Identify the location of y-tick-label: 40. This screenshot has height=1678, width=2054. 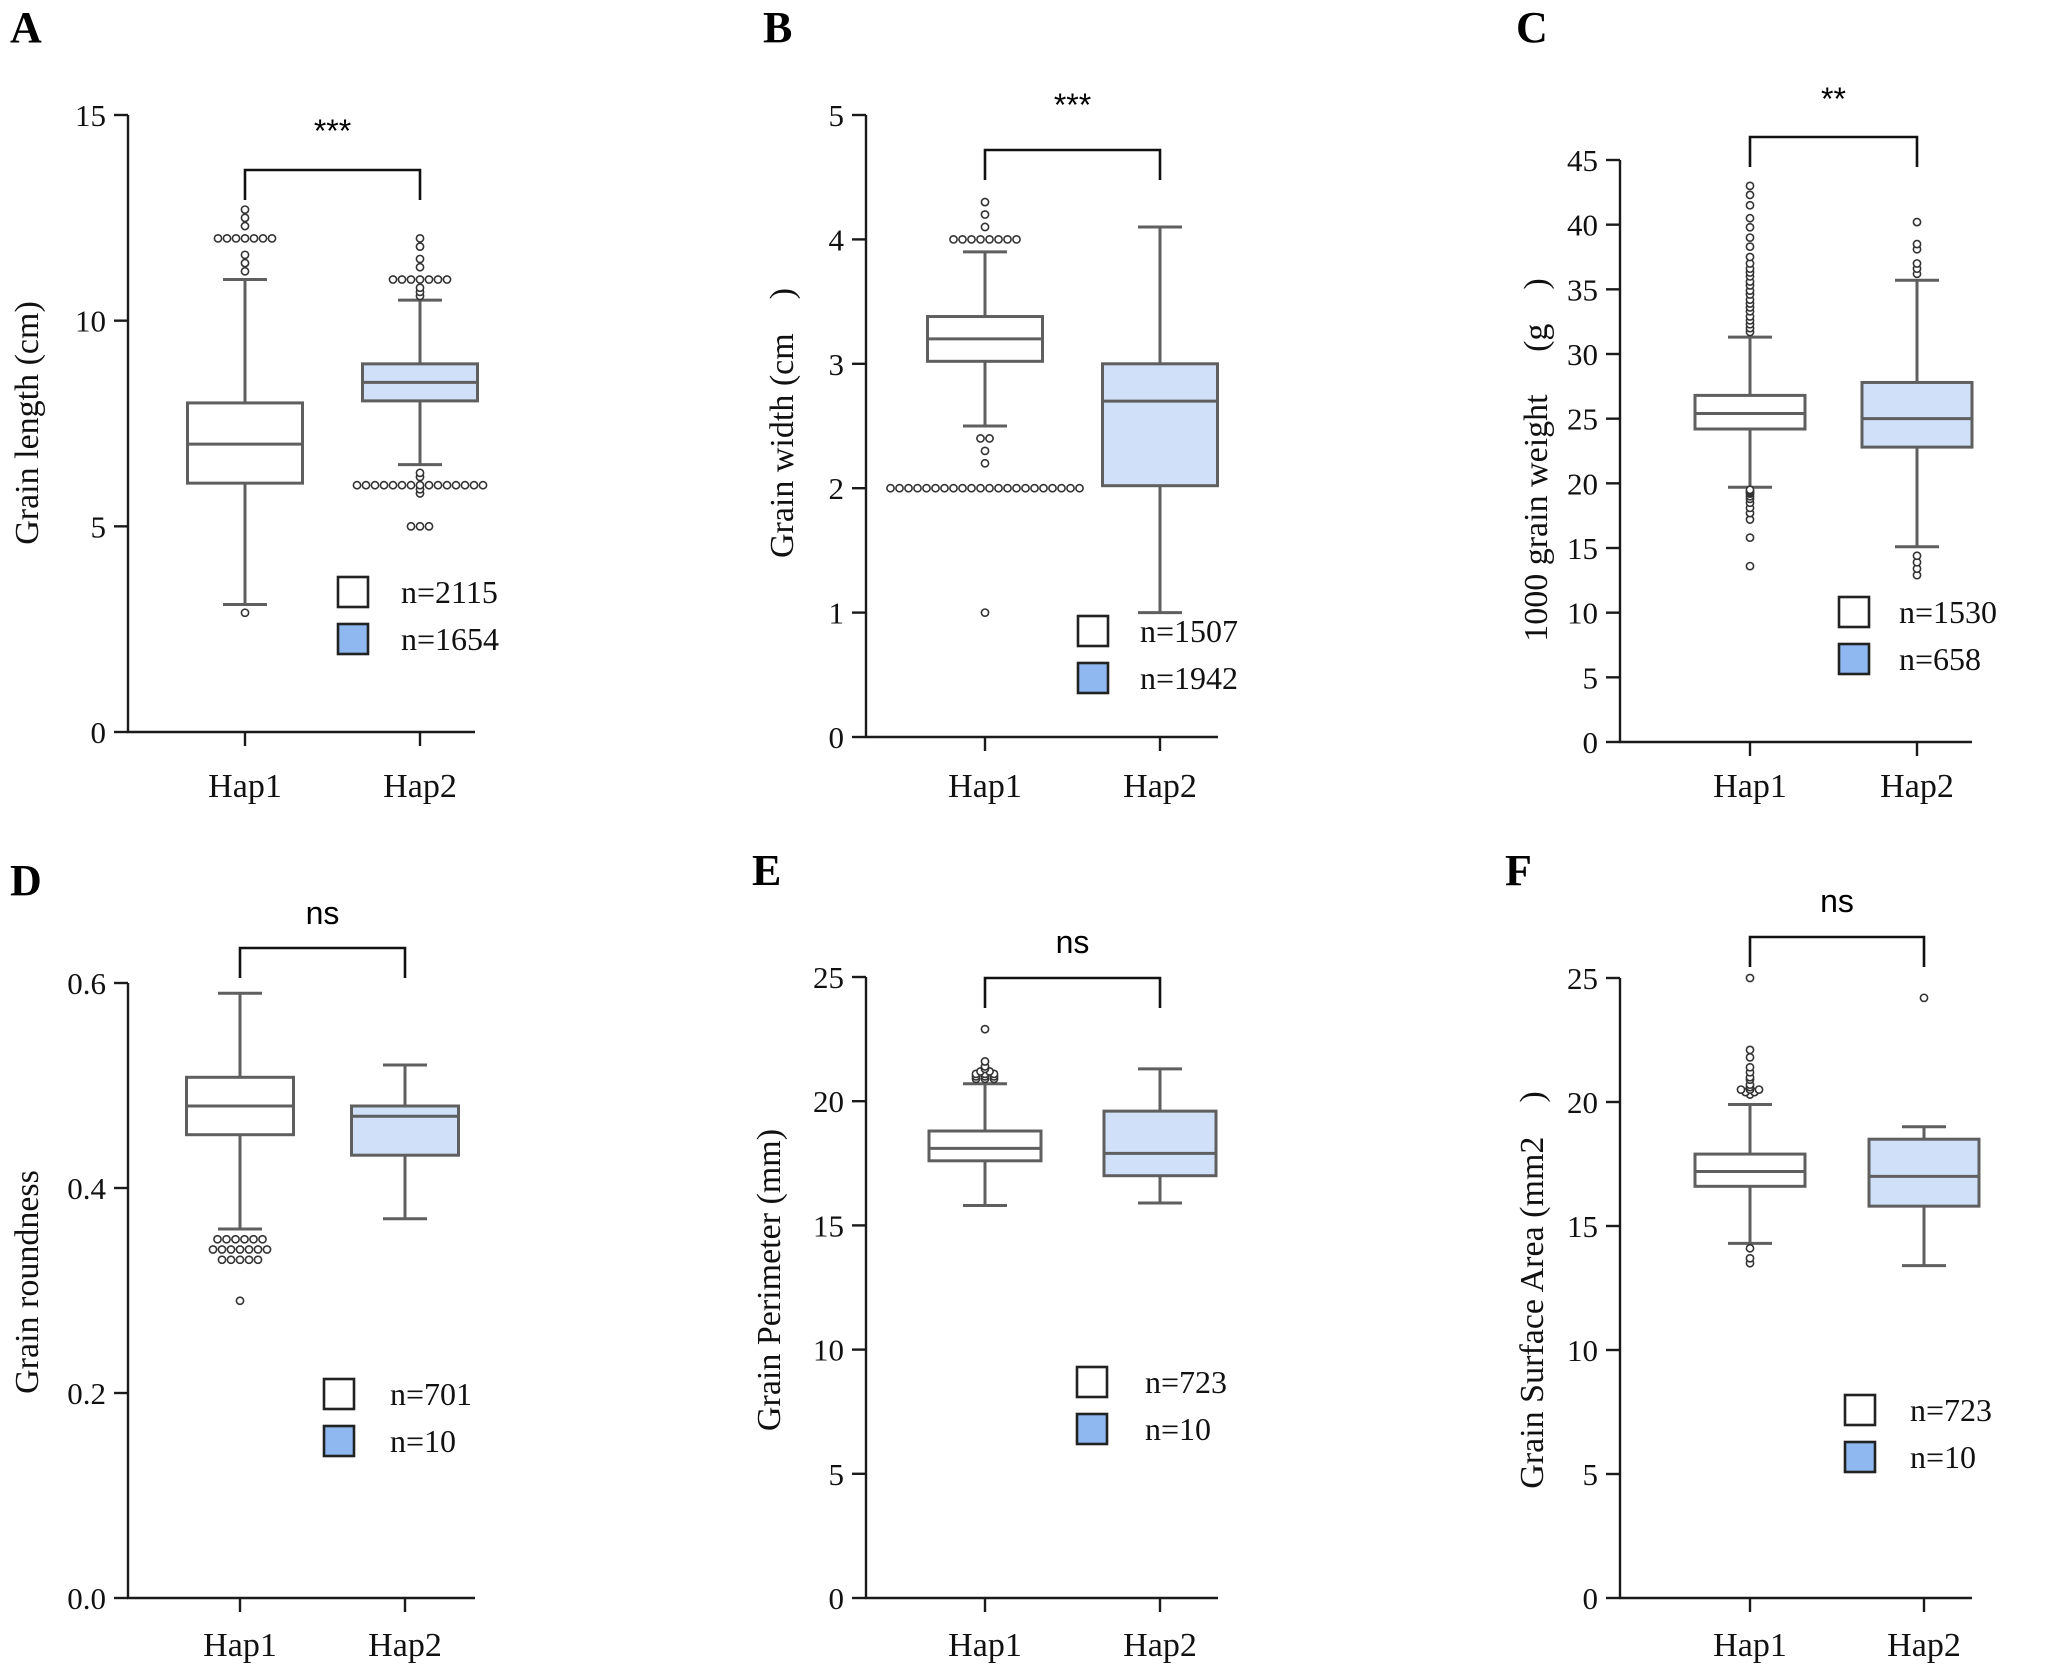
(1582, 225).